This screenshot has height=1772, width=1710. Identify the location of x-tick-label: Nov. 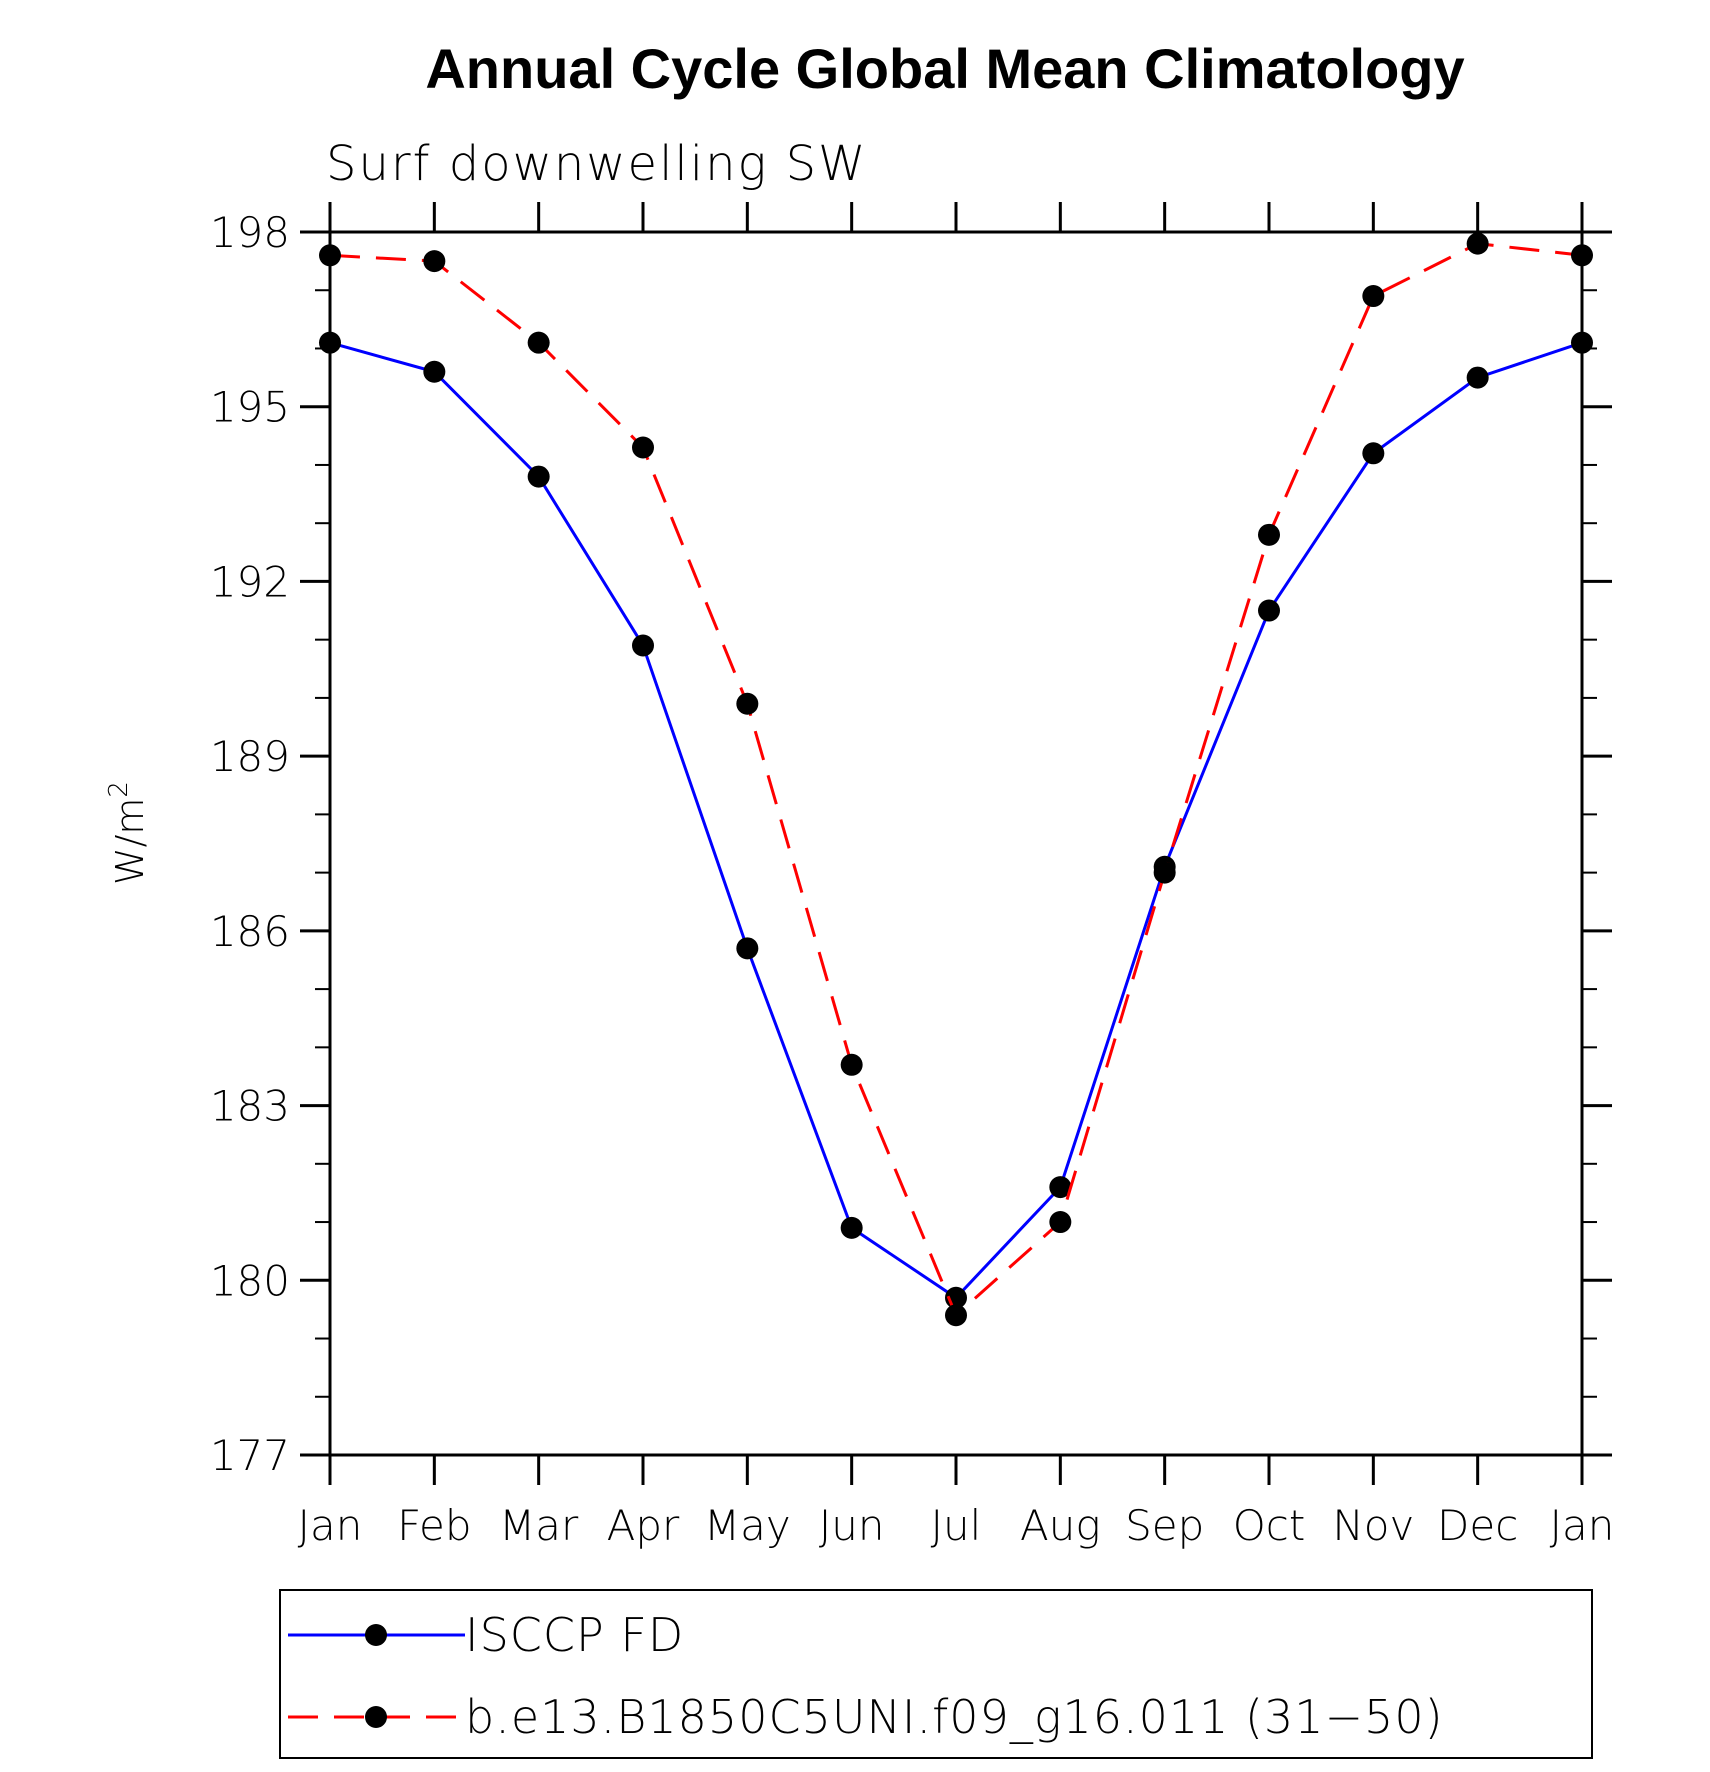
(1373, 1525).